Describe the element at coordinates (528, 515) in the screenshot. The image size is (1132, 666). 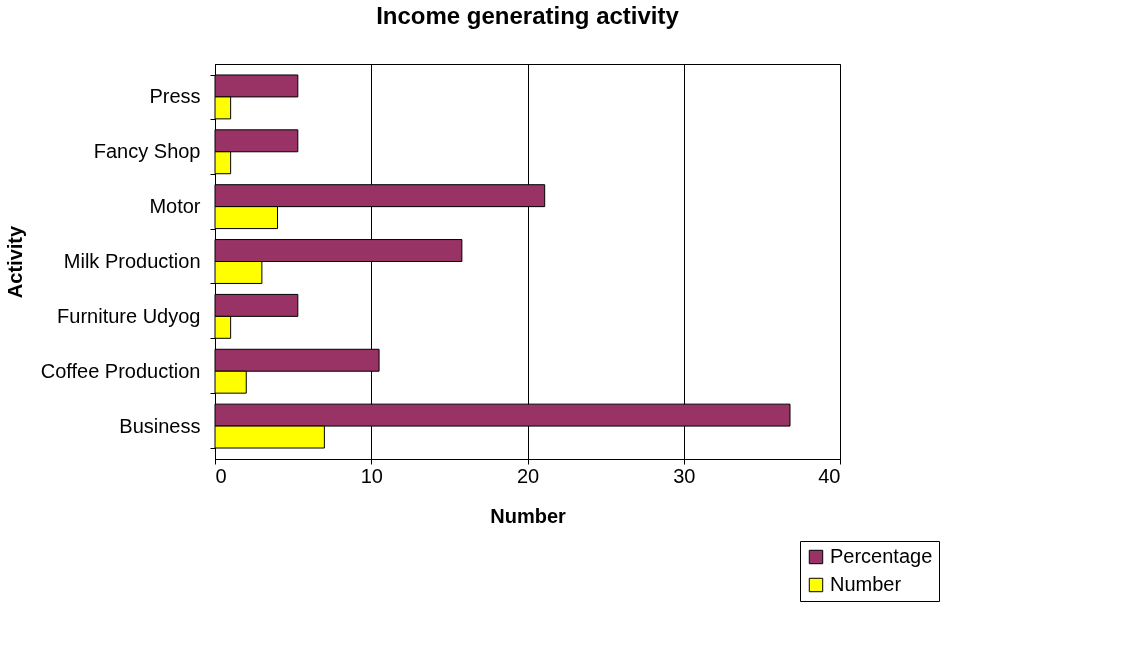
I see `x-axis-title: Number` at that location.